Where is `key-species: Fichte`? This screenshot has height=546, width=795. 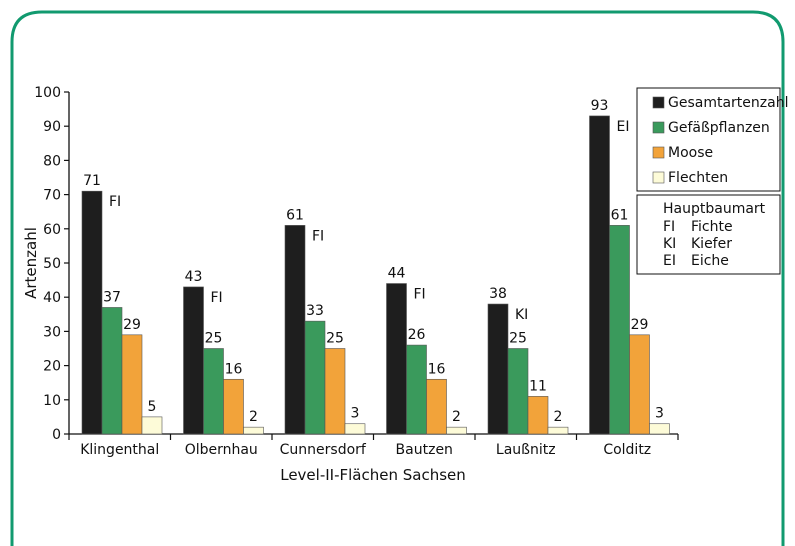
key-species: Fichte is located at coordinates (712, 227).